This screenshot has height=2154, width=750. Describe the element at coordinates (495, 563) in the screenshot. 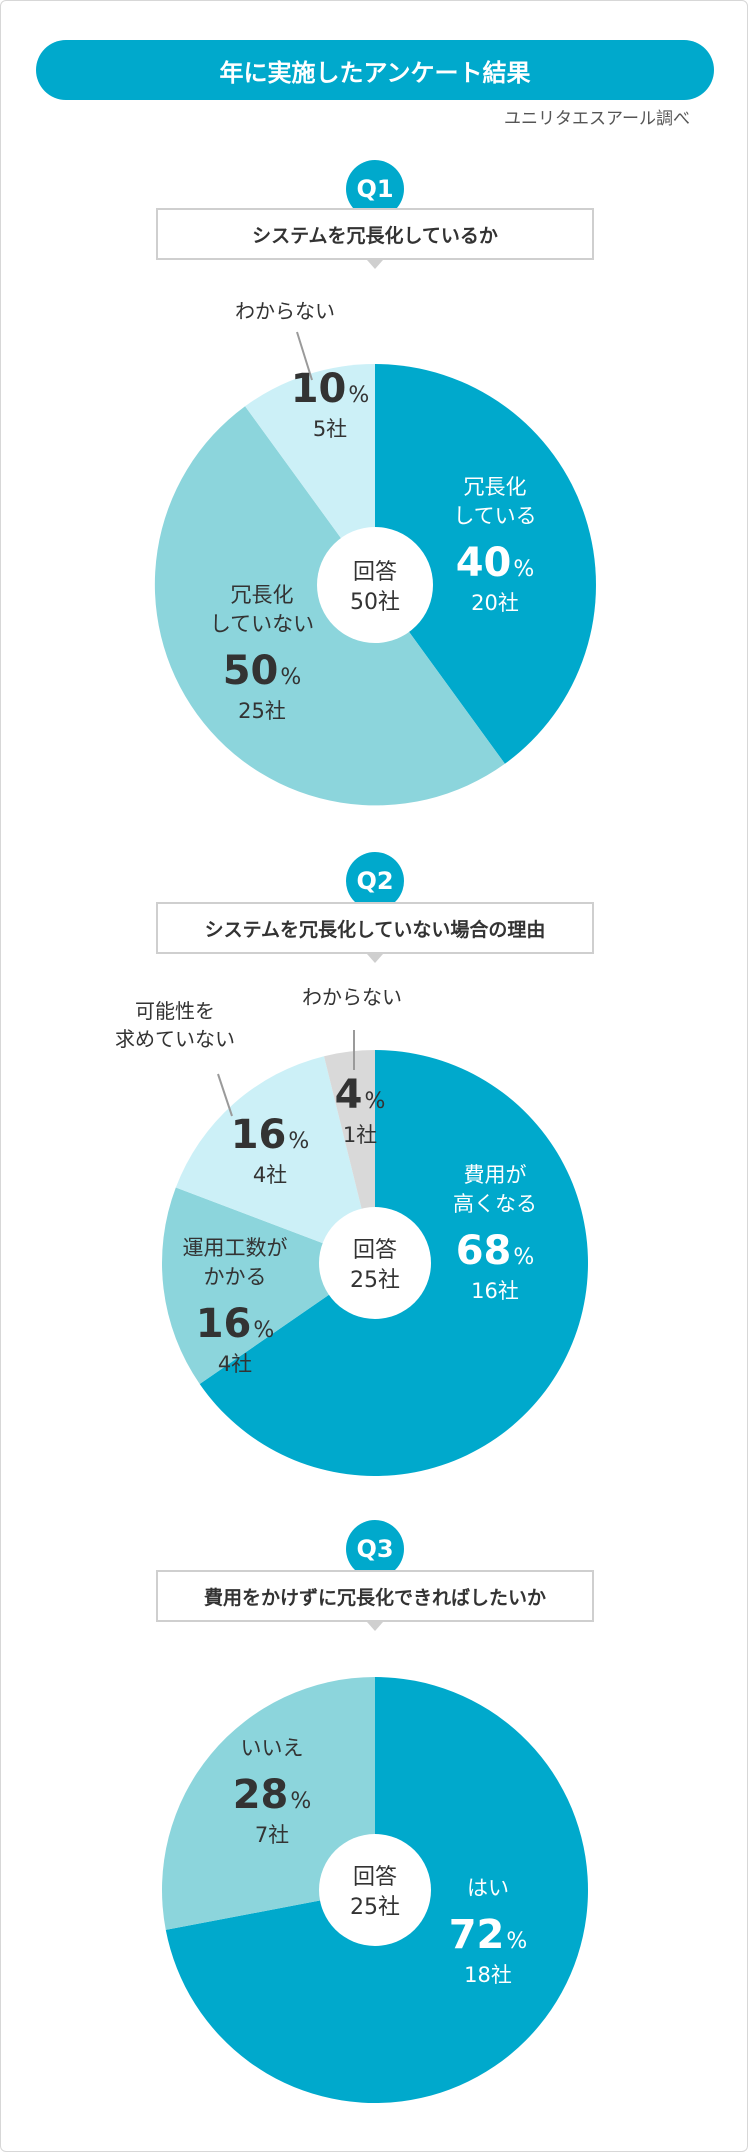

I see `percent-label: 40%` at that location.